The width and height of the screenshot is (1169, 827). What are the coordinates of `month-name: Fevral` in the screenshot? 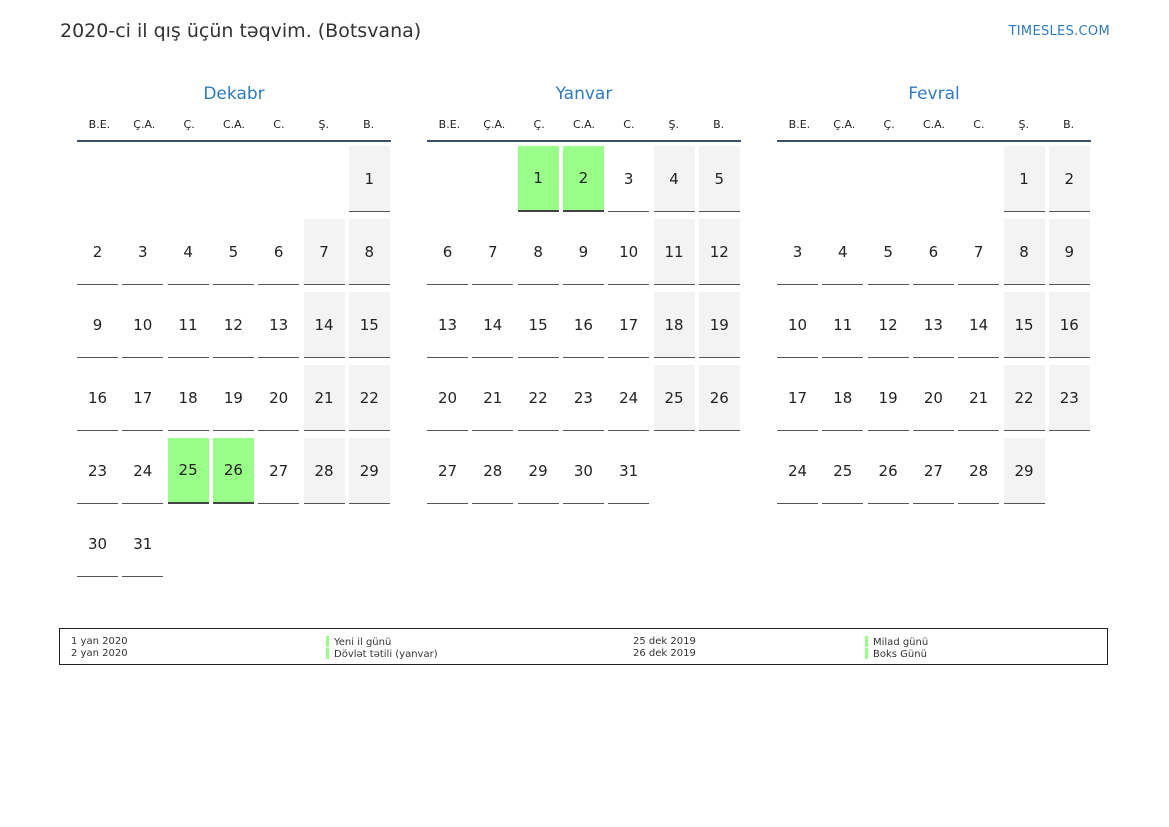 It's located at (934, 94).